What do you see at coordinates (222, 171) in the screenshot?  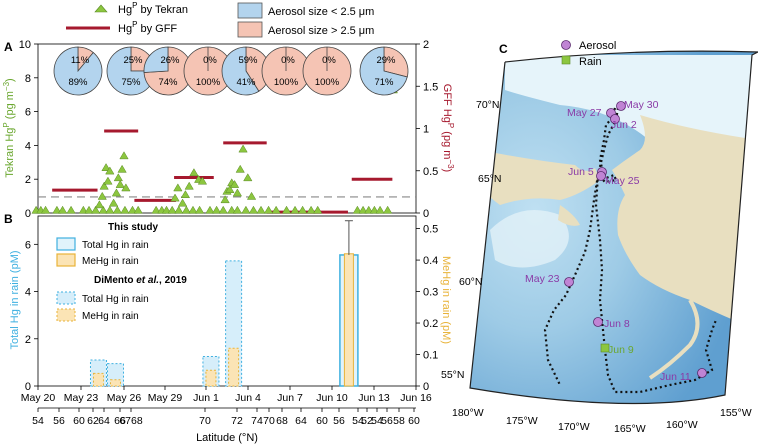 I see `gff-segments` at bounding box center [222, 171].